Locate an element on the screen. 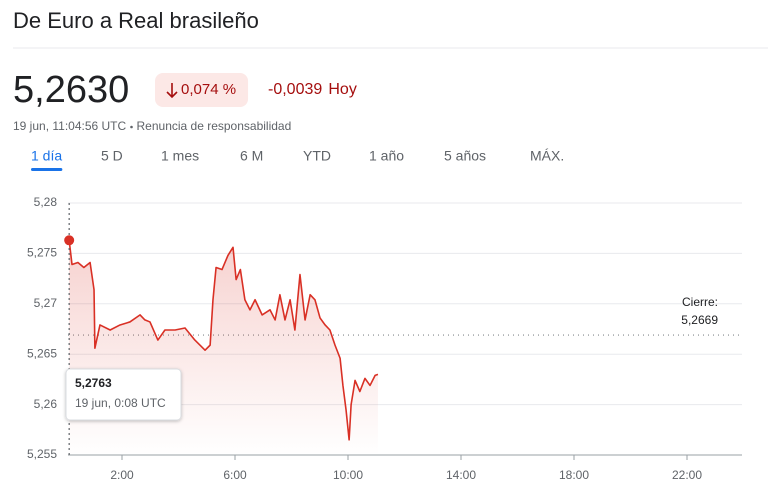 This screenshot has width=768, height=500. tab-underline is located at coordinates (47, 169).